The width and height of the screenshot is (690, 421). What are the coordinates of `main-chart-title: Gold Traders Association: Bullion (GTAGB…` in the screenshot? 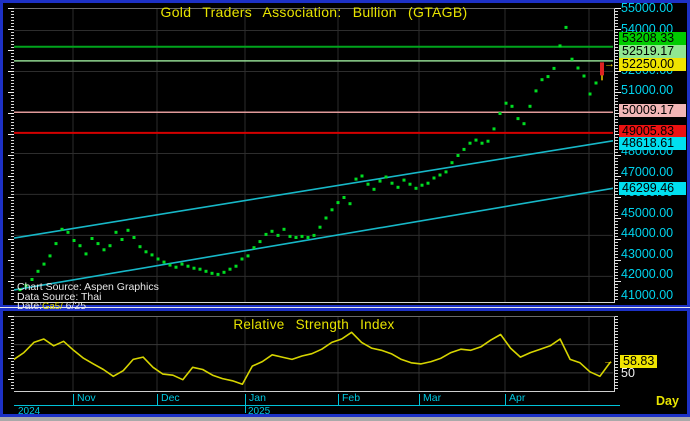 It's located at (314, 12).